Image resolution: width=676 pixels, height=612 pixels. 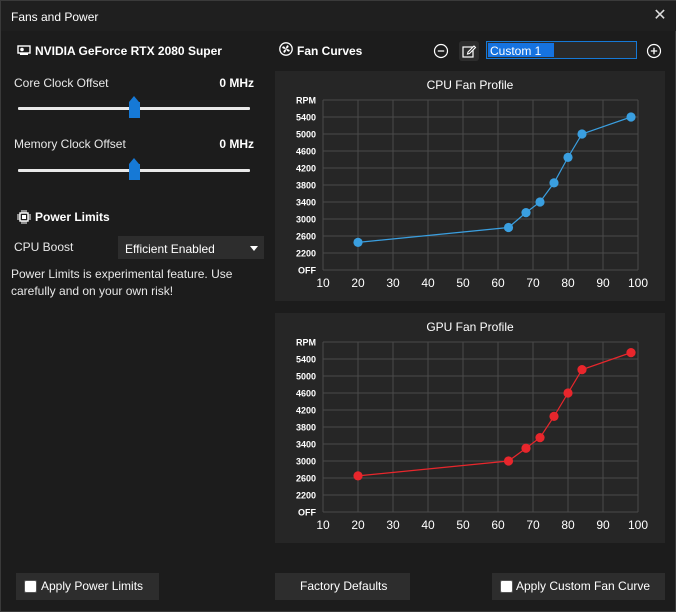 I want to click on cpu-chart-y-tick-label: 4600, so click(x=306, y=152).